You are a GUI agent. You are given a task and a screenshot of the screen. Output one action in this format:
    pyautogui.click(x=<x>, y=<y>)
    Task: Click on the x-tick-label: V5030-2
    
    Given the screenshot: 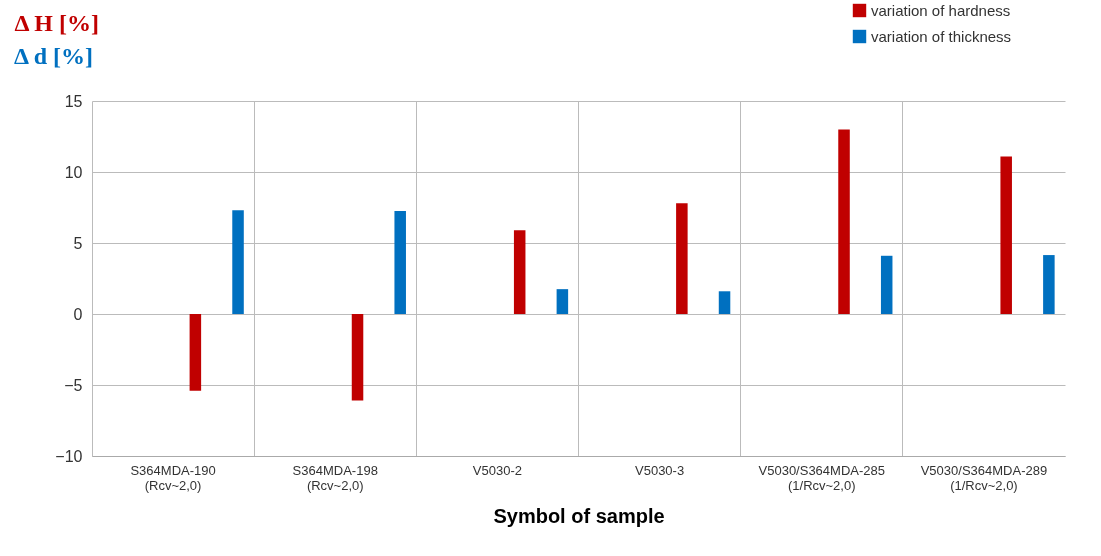 What is the action you would take?
    pyautogui.click(x=497, y=470)
    